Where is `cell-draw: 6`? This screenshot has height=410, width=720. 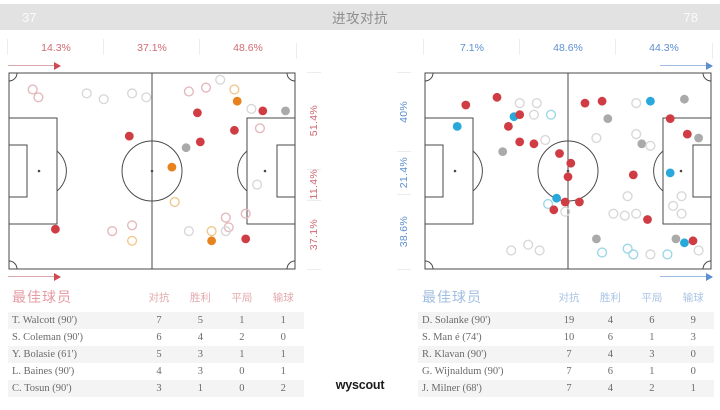
cell-draw: 6 is located at coordinates (652, 320).